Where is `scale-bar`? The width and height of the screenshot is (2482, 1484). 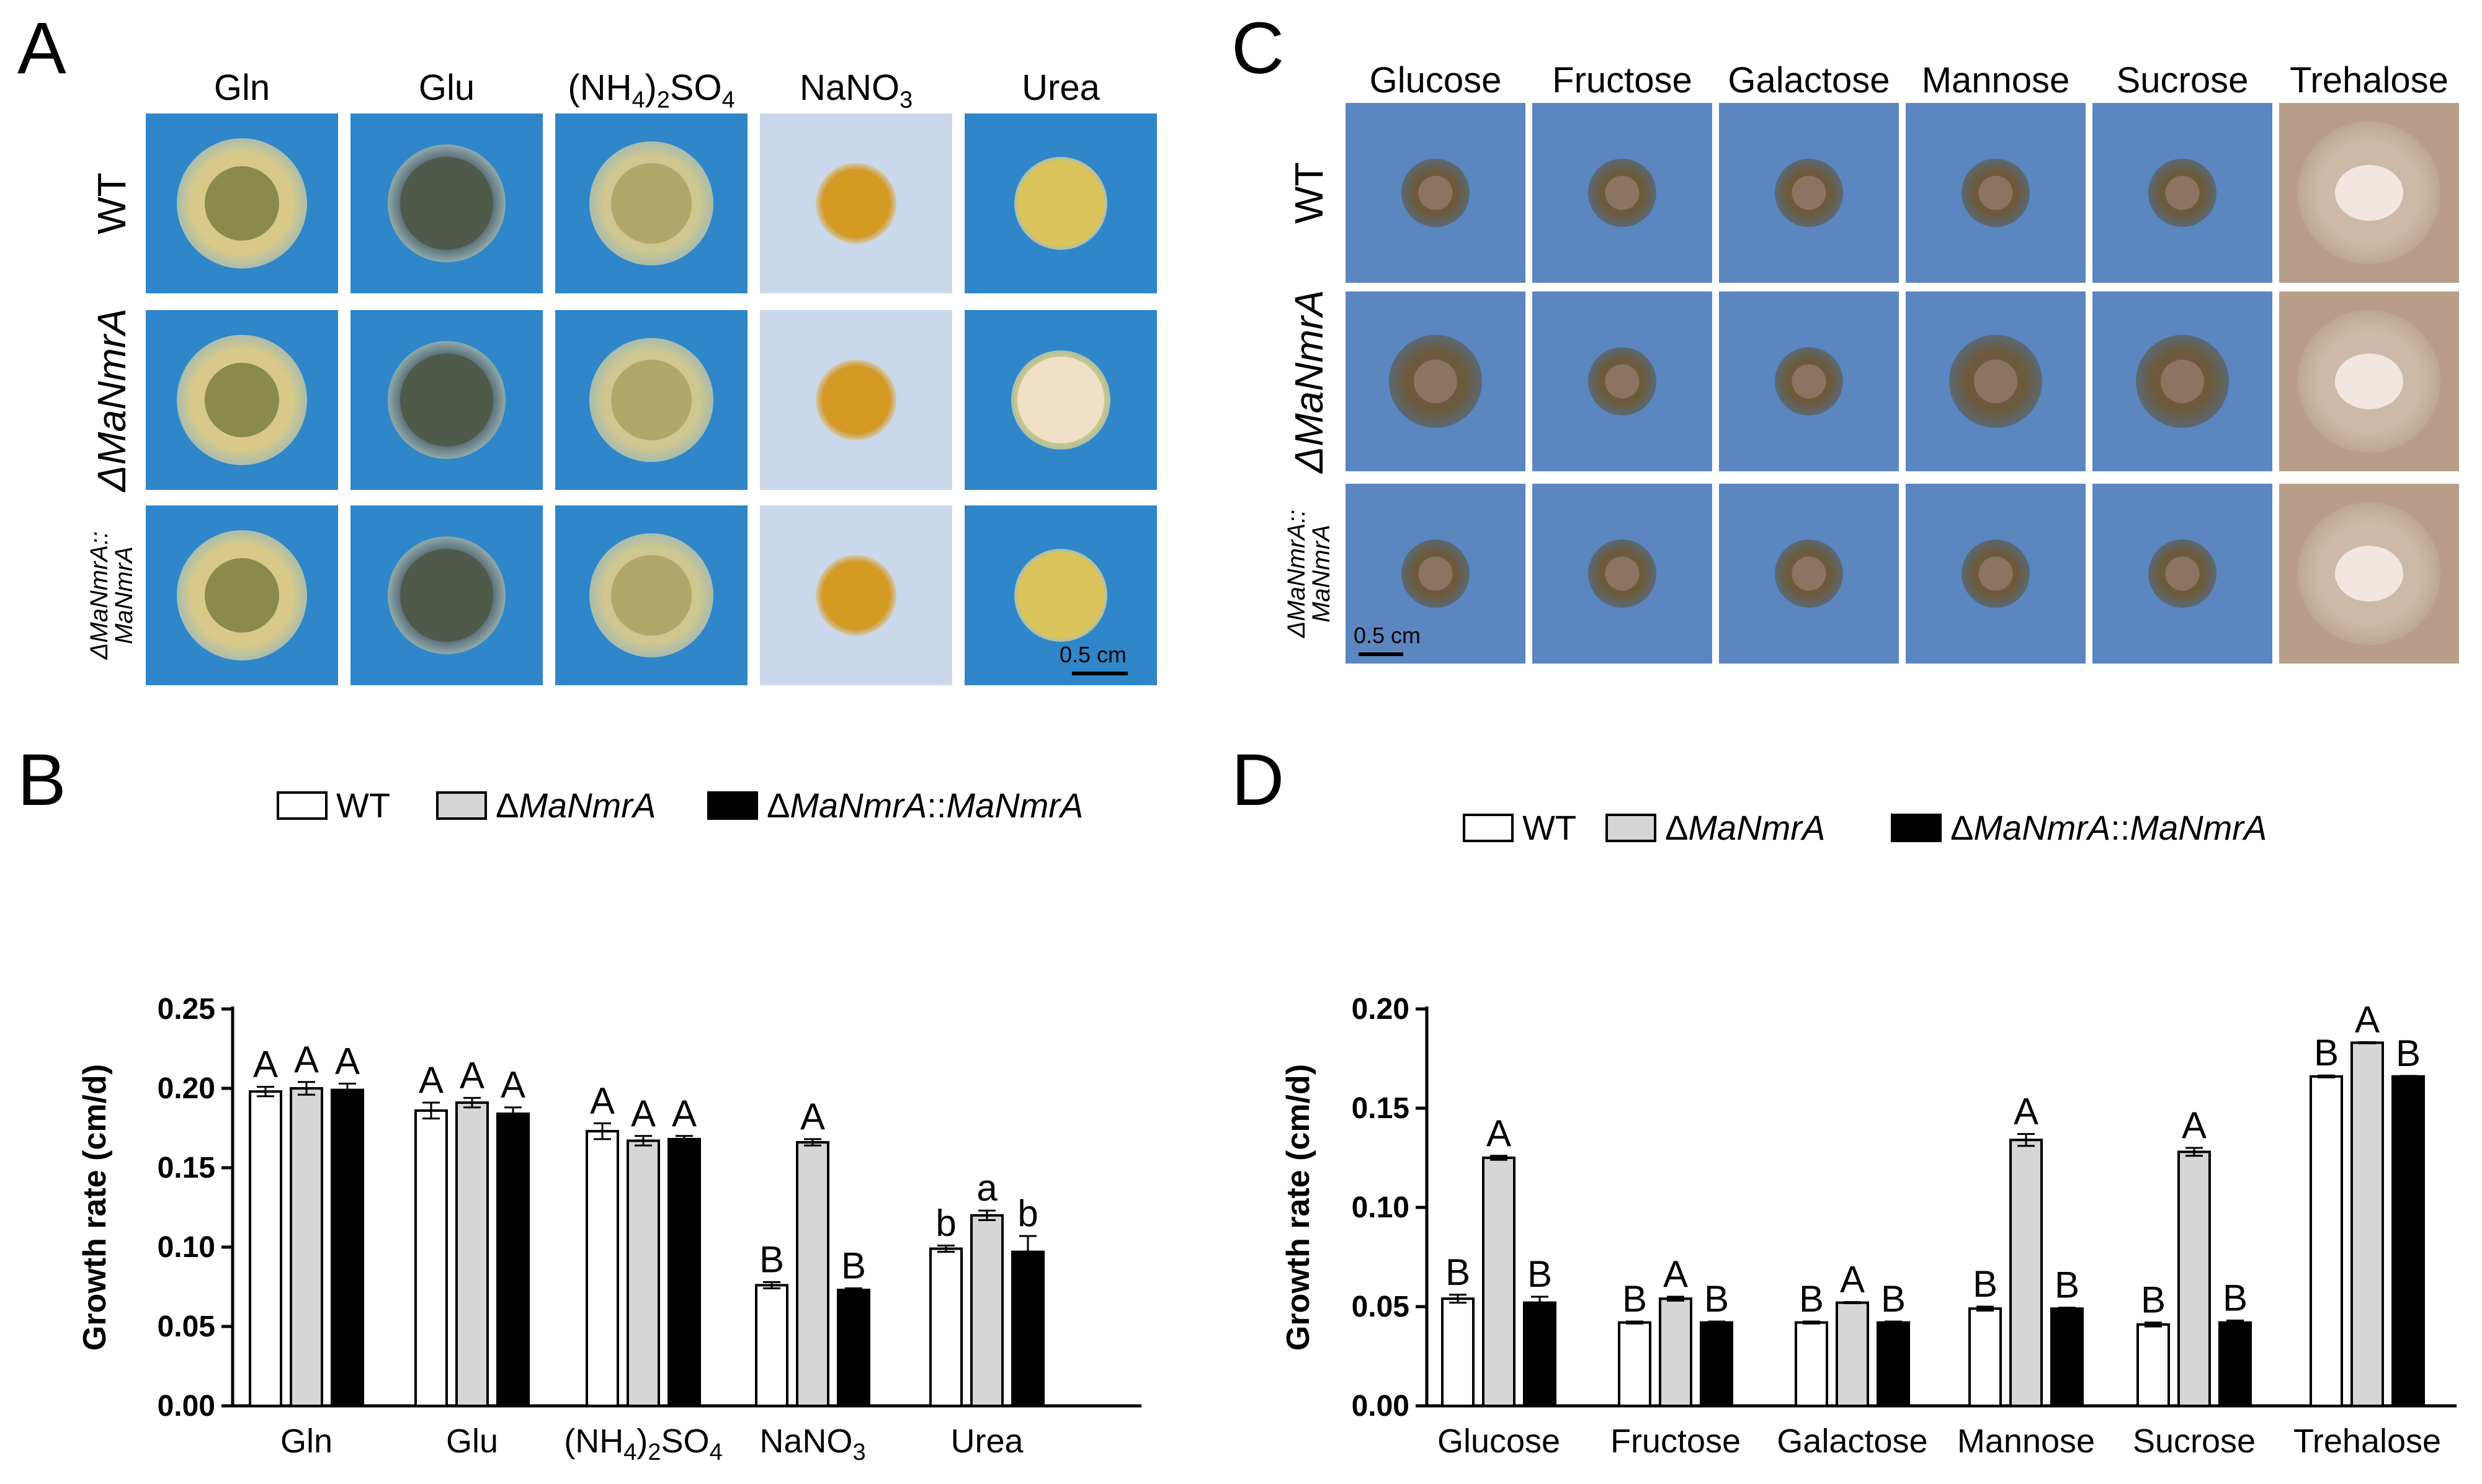
scale-bar is located at coordinates (1100, 673).